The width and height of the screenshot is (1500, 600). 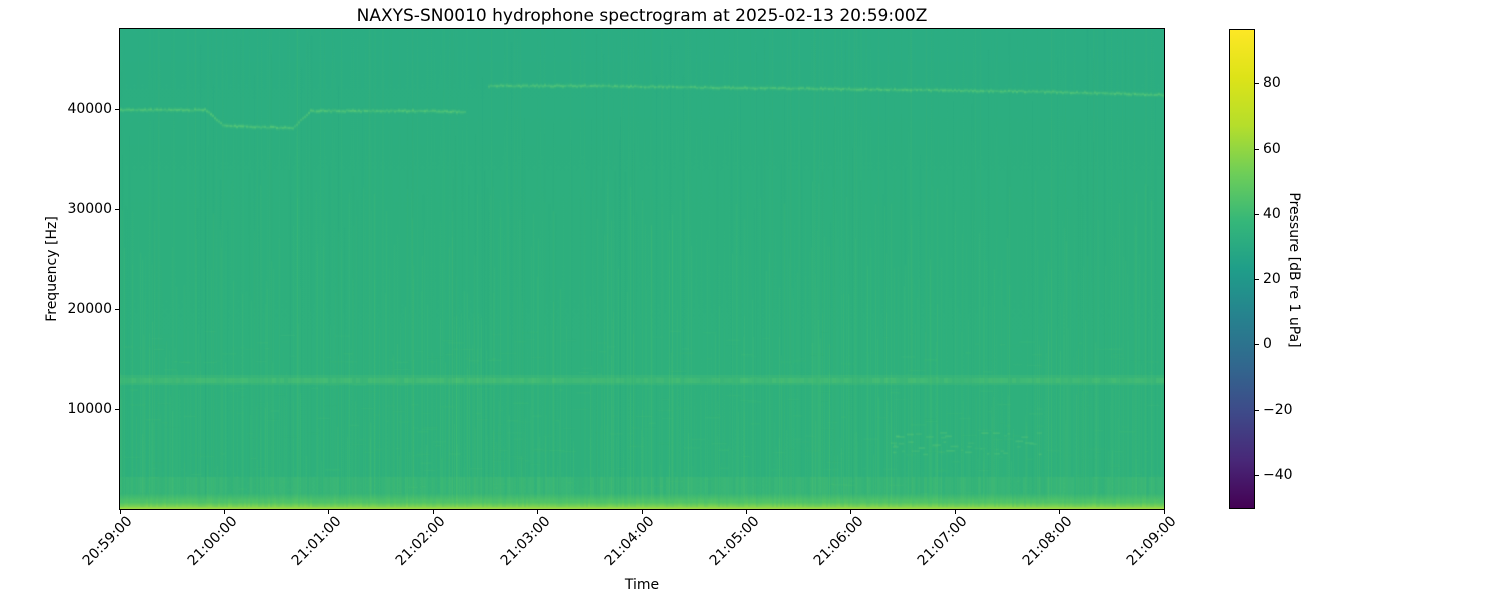 What do you see at coordinates (316, 541) in the screenshot?
I see `x-tick-label: 21:01:00` at bounding box center [316, 541].